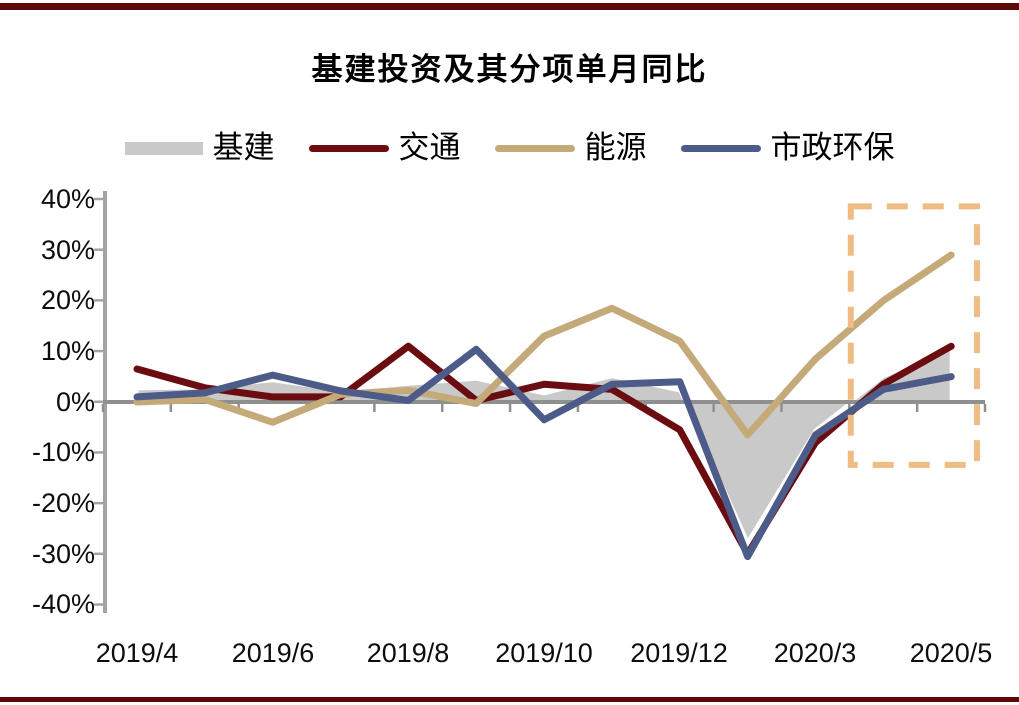  I want to click on y-axis-label: -10%, so click(63, 452).